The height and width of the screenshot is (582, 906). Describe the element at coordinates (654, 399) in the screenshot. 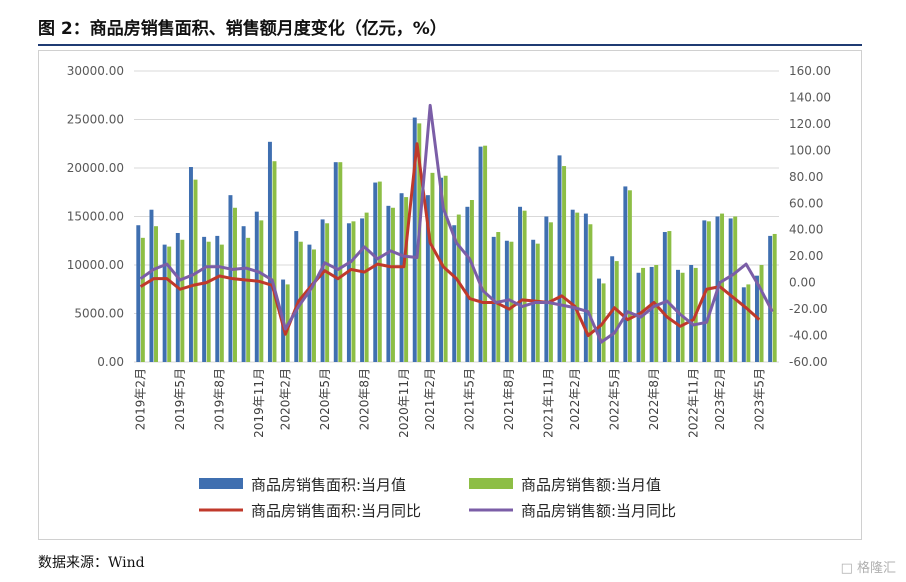

I see `x-tick-label: 2022年8月` at that location.